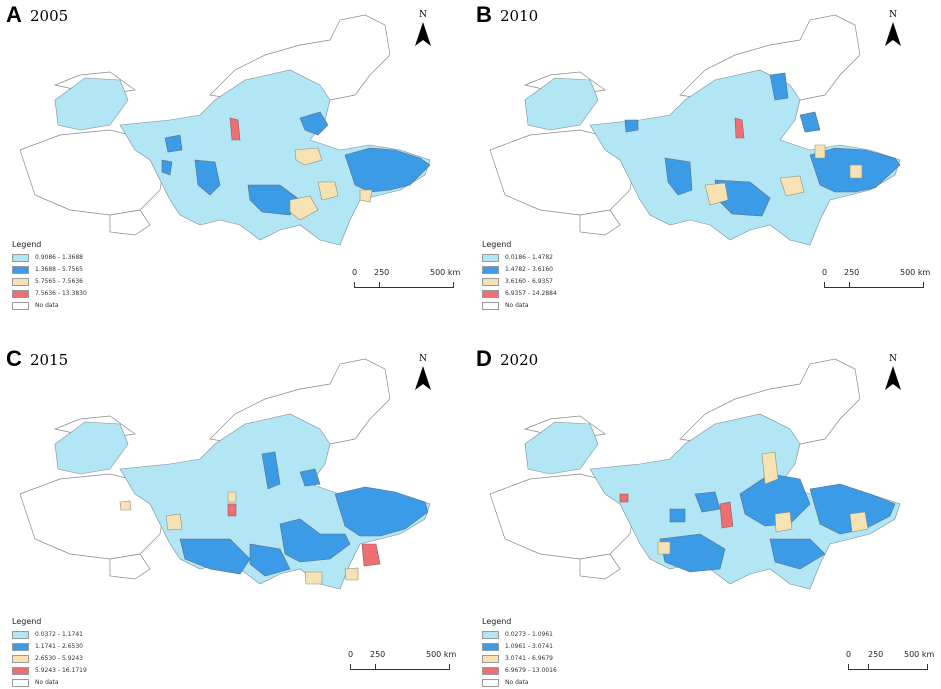 This screenshot has height=689, width=941. What do you see at coordinates (529, 257) in the screenshot?
I see `legend-label: 0.0186 - 1.4782` at bounding box center [529, 257].